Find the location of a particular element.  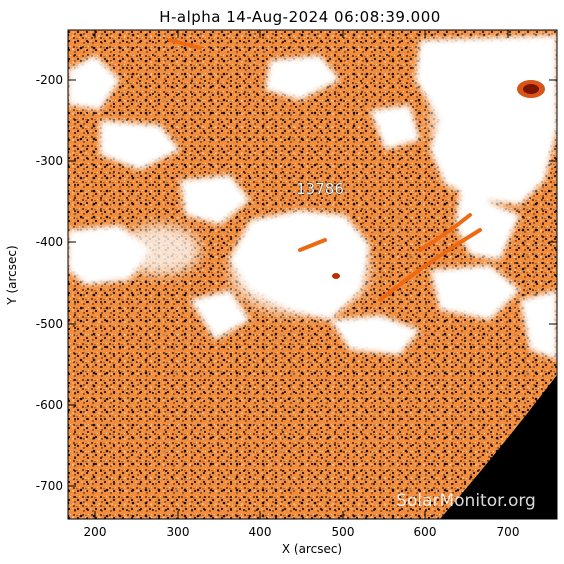

x-tick-label: 200 is located at coordinates (95, 532).